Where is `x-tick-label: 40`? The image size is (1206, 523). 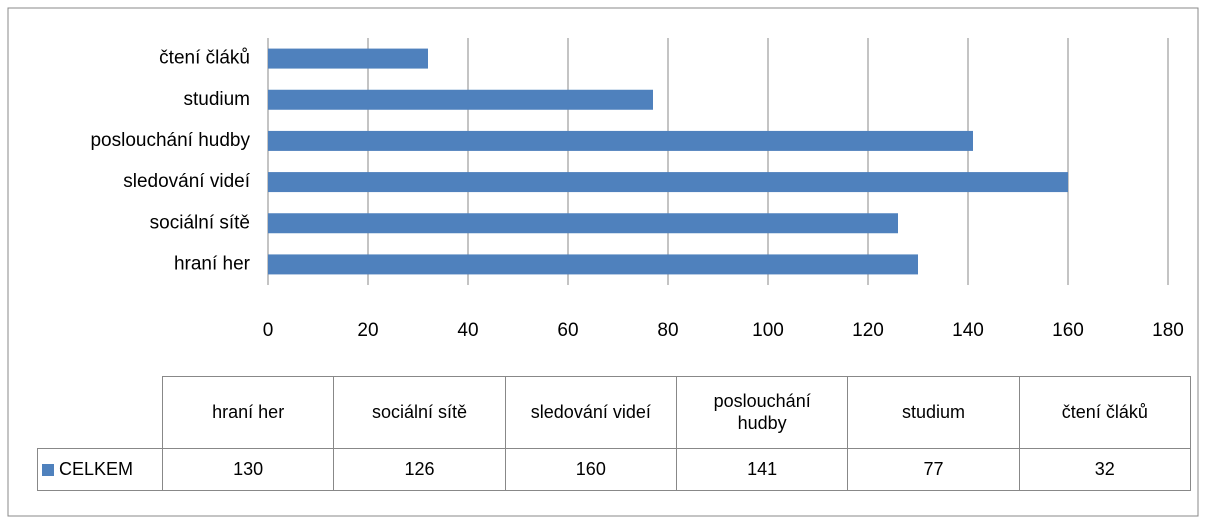
x-tick-label: 40 is located at coordinates (467, 330).